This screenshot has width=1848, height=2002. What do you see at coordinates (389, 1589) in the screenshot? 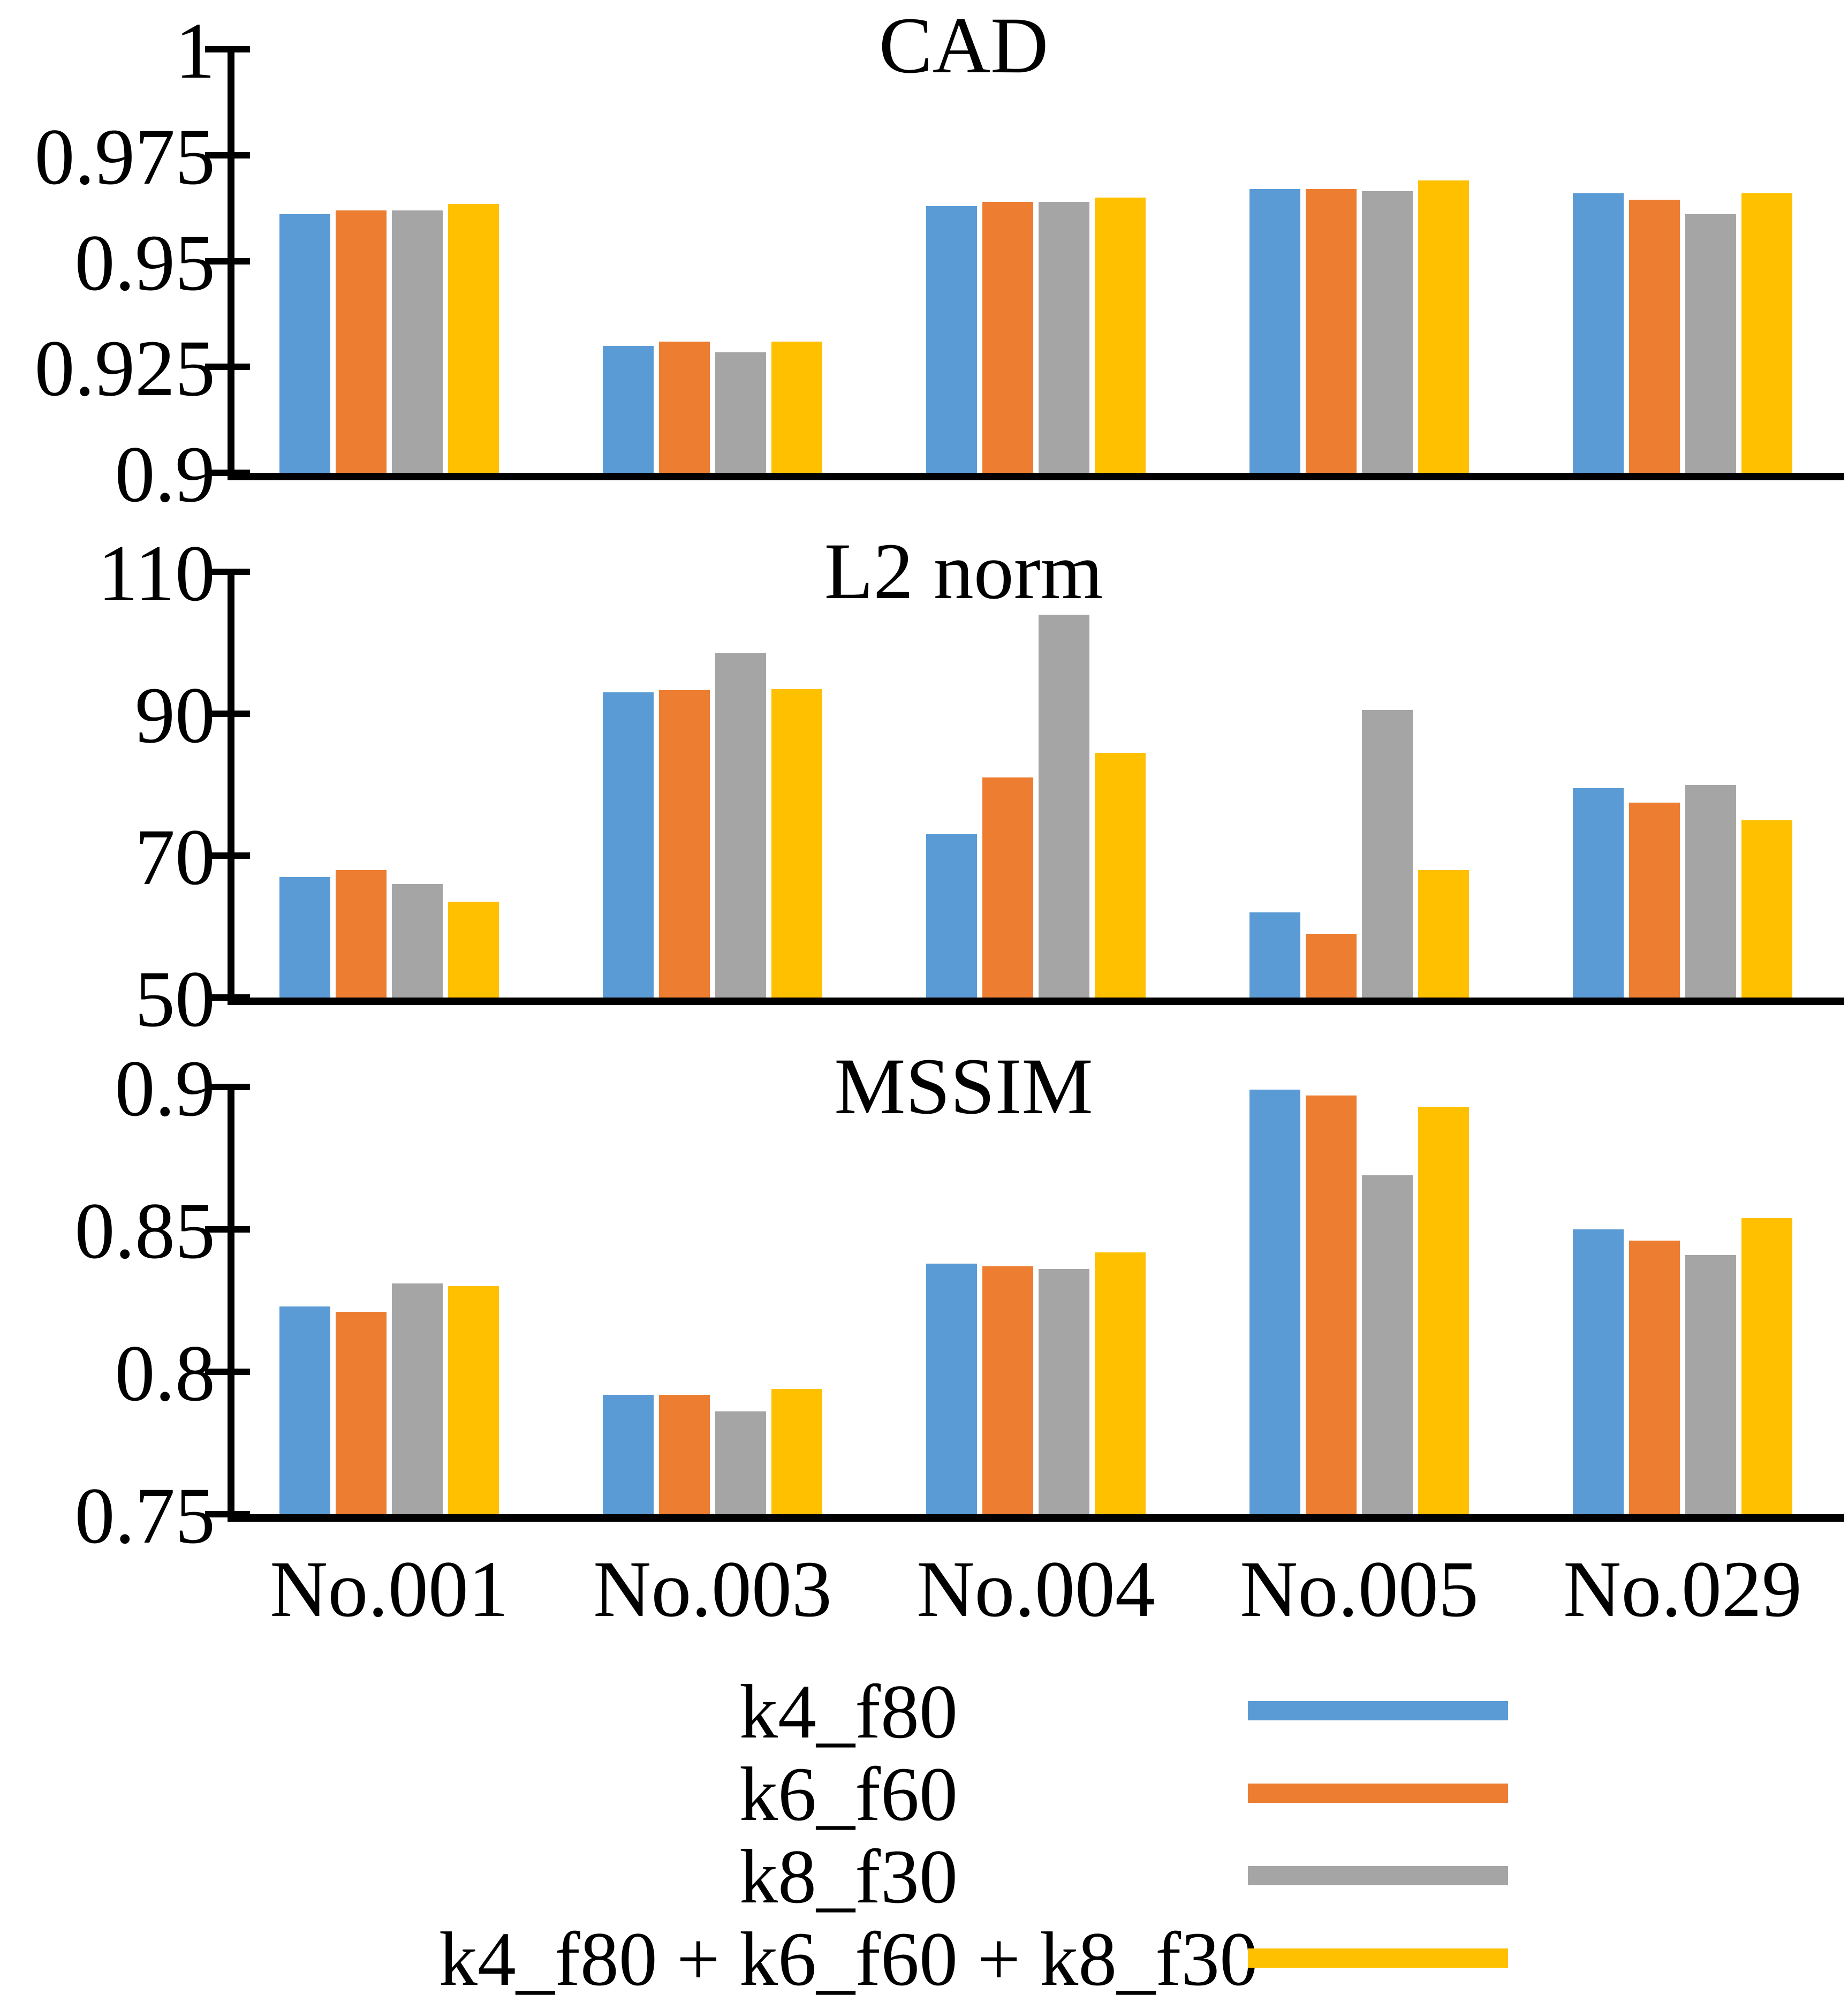
I see `x-category-label: No.001` at bounding box center [389, 1589].